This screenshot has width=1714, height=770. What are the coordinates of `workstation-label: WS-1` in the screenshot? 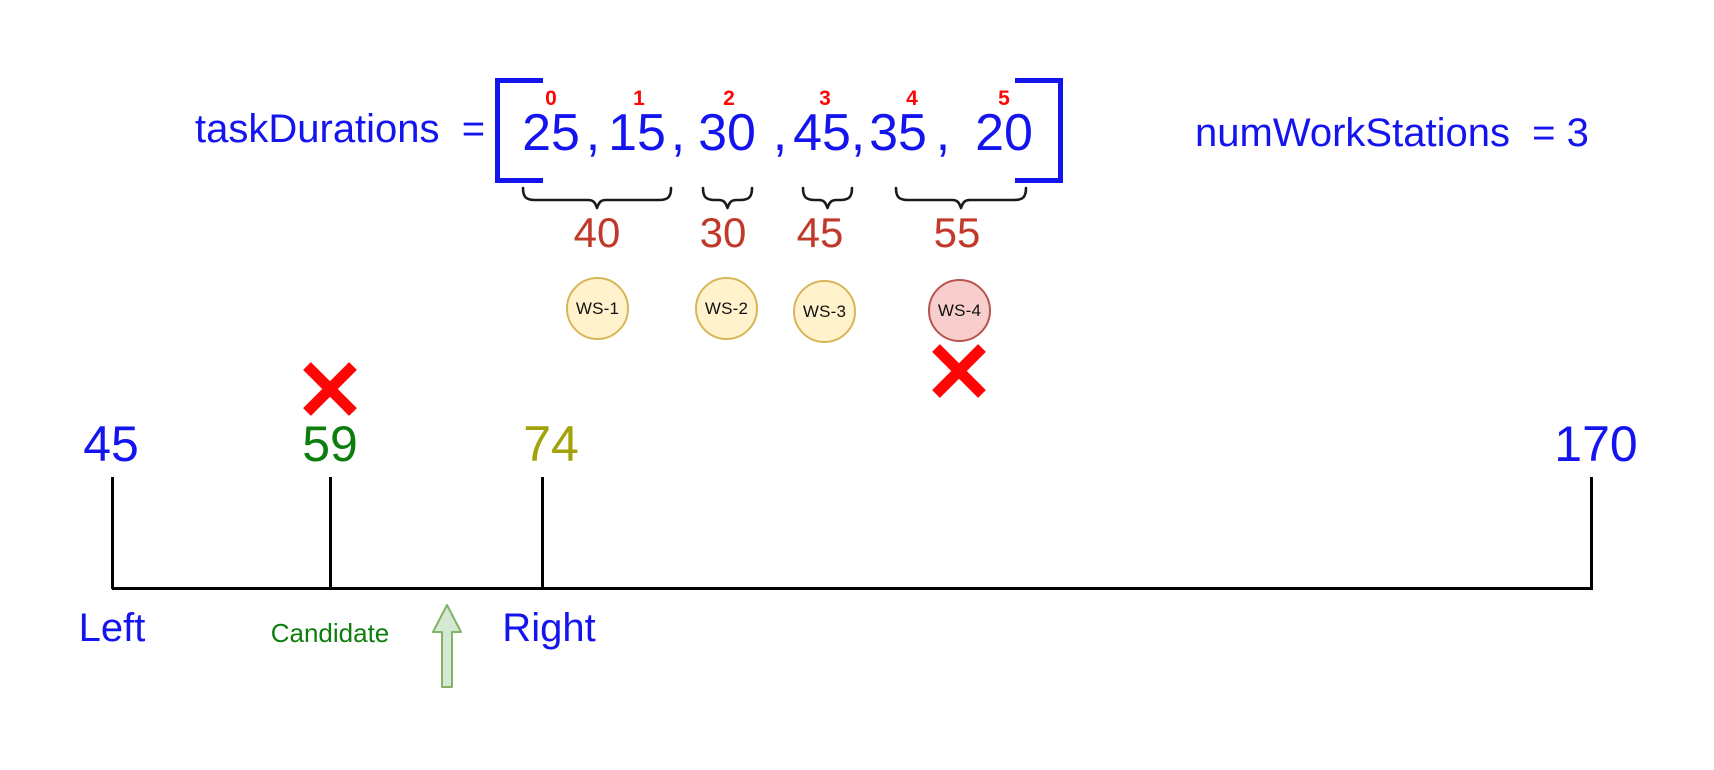 It's located at (597, 308).